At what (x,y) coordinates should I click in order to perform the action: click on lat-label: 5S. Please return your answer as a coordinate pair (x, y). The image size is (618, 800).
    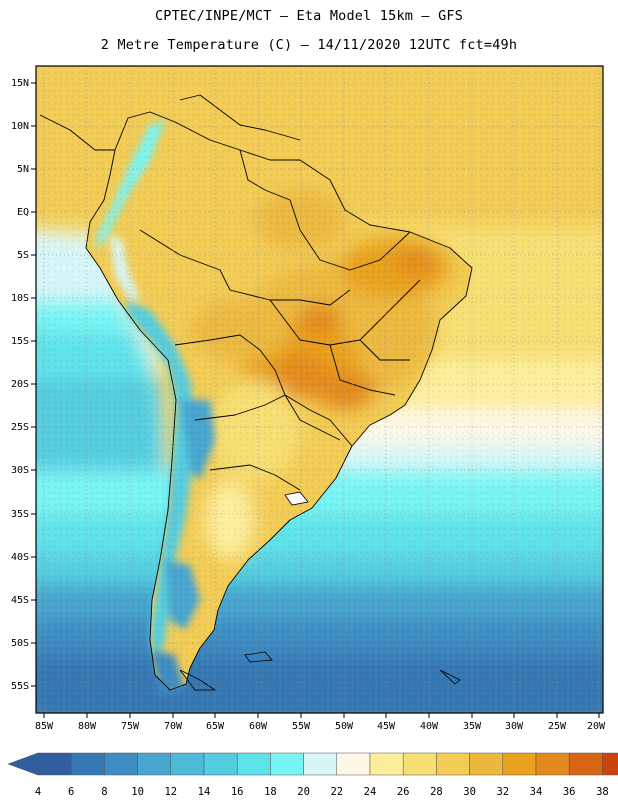
    Looking at the image, I should click on (23, 255).